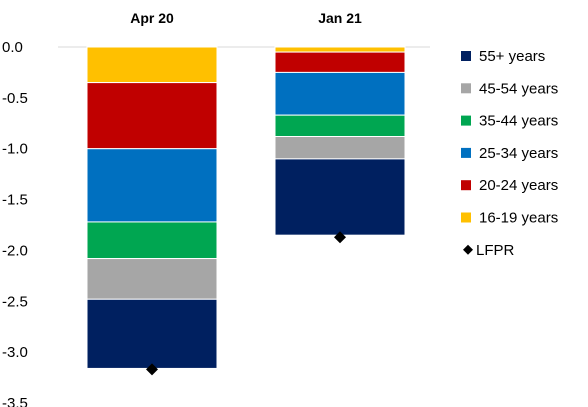  I want to click on legend-swatch-lfpr, so click(468, 249).